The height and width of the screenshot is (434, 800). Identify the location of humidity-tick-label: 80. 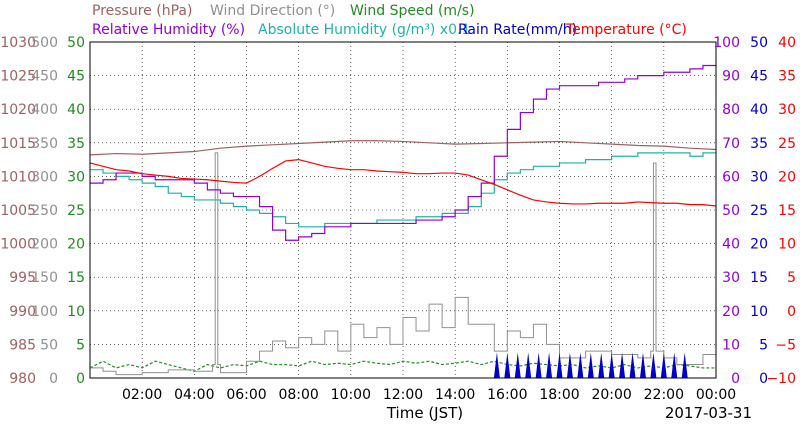
(731, 110).